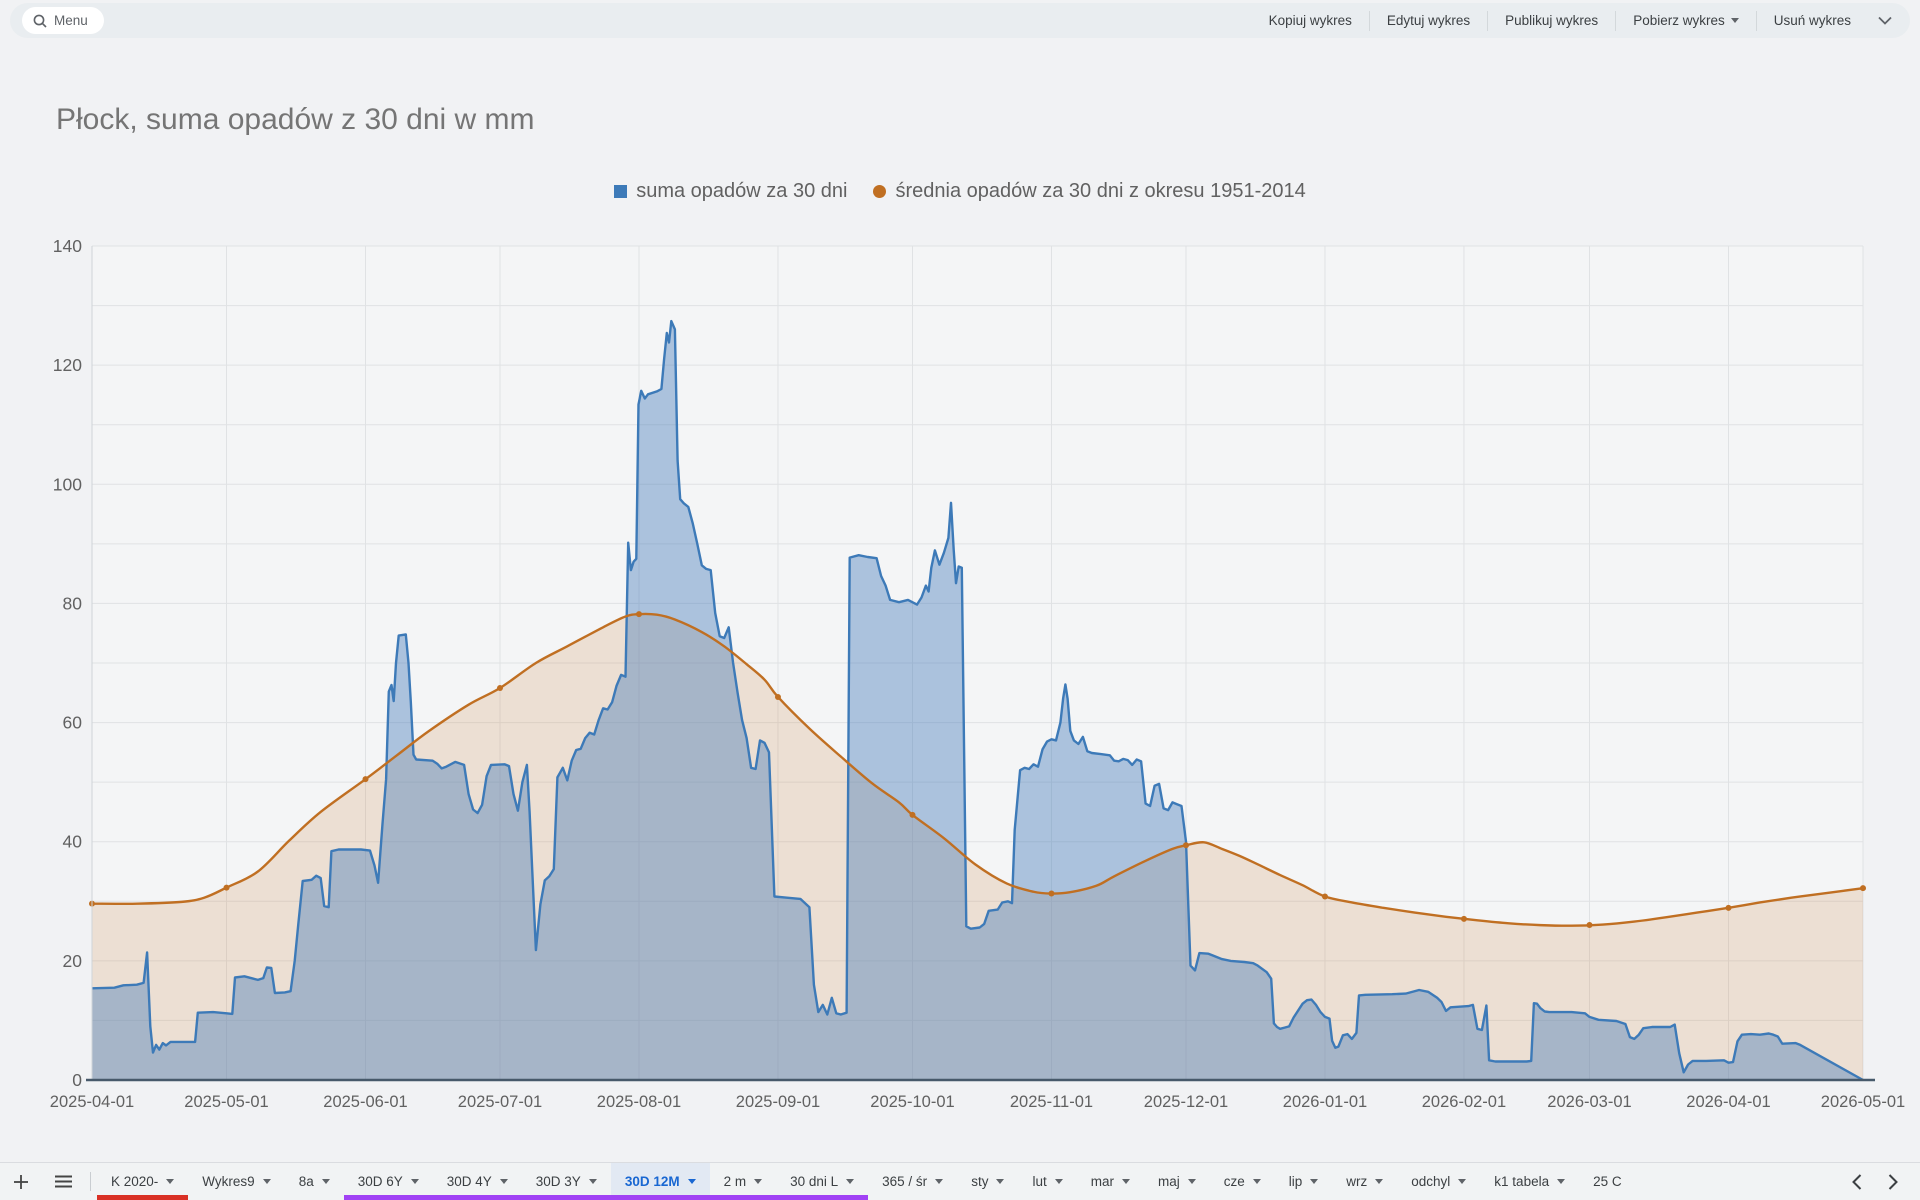  I want to click on sheet-tab-lip: lip, so click(1304, 1181).